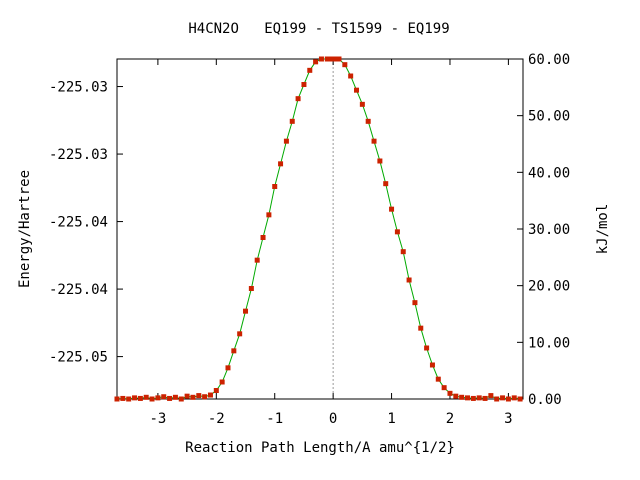 The width and height of the screenshot is (640, 480). What do you see at coordinates (549, 173) in the screenshot?
I see `y2-tick-label: 40.00` at bounding box center [549, 173].